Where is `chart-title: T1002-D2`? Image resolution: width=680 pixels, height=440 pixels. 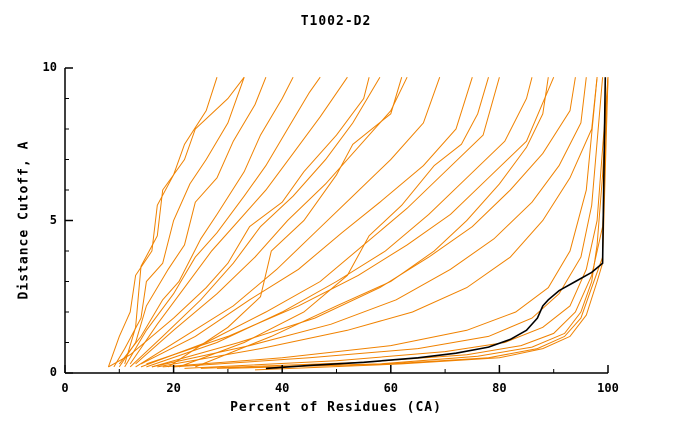
chart-title: T1002-D2 is located at coordinates (336, 21).